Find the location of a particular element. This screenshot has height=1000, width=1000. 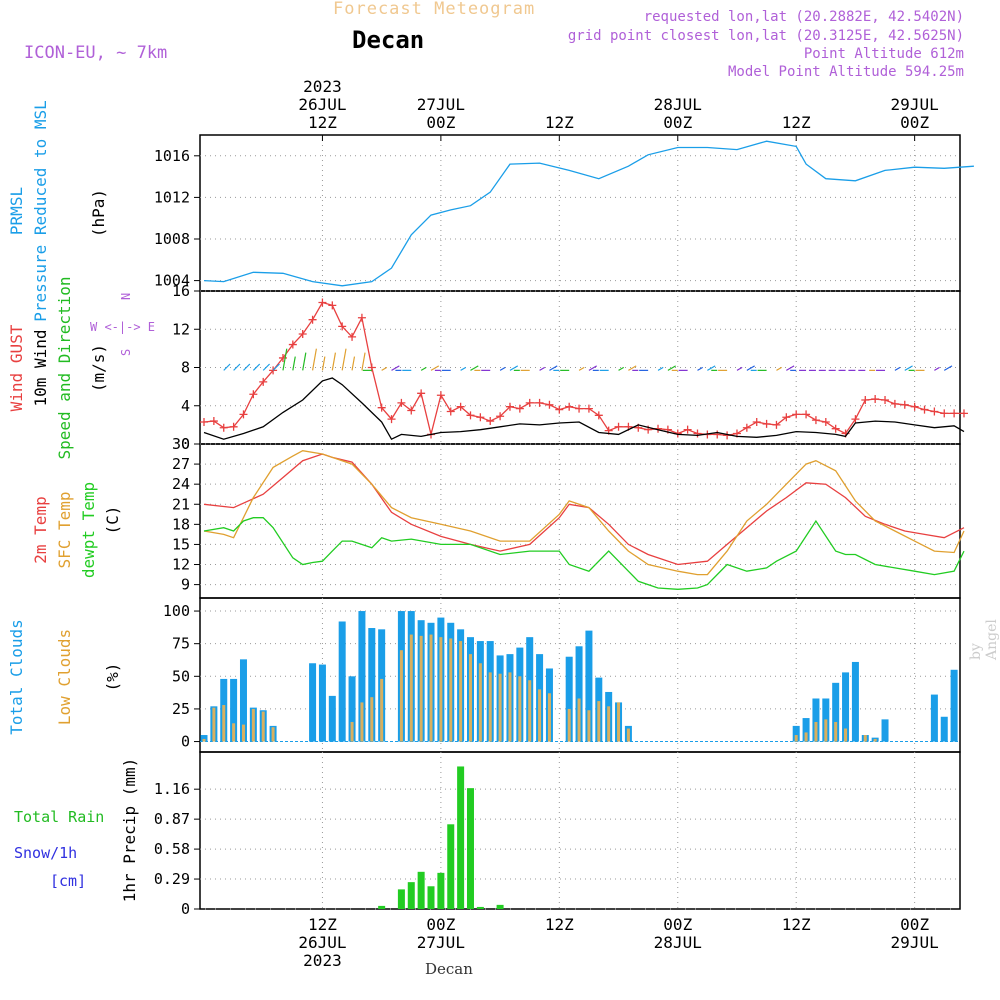

bottom-hour-label: 00Z is located at coordinates (440, 924).